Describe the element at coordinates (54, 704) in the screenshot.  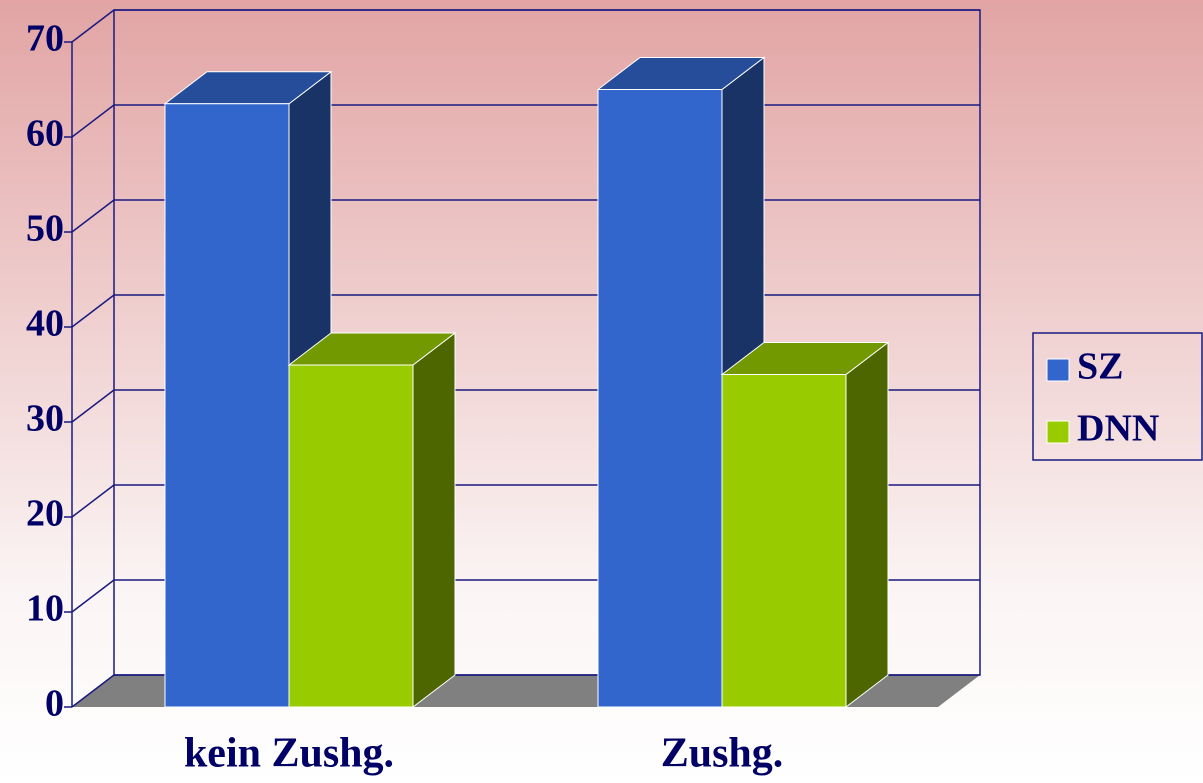
I see `y-tick-label: 0` at that location.